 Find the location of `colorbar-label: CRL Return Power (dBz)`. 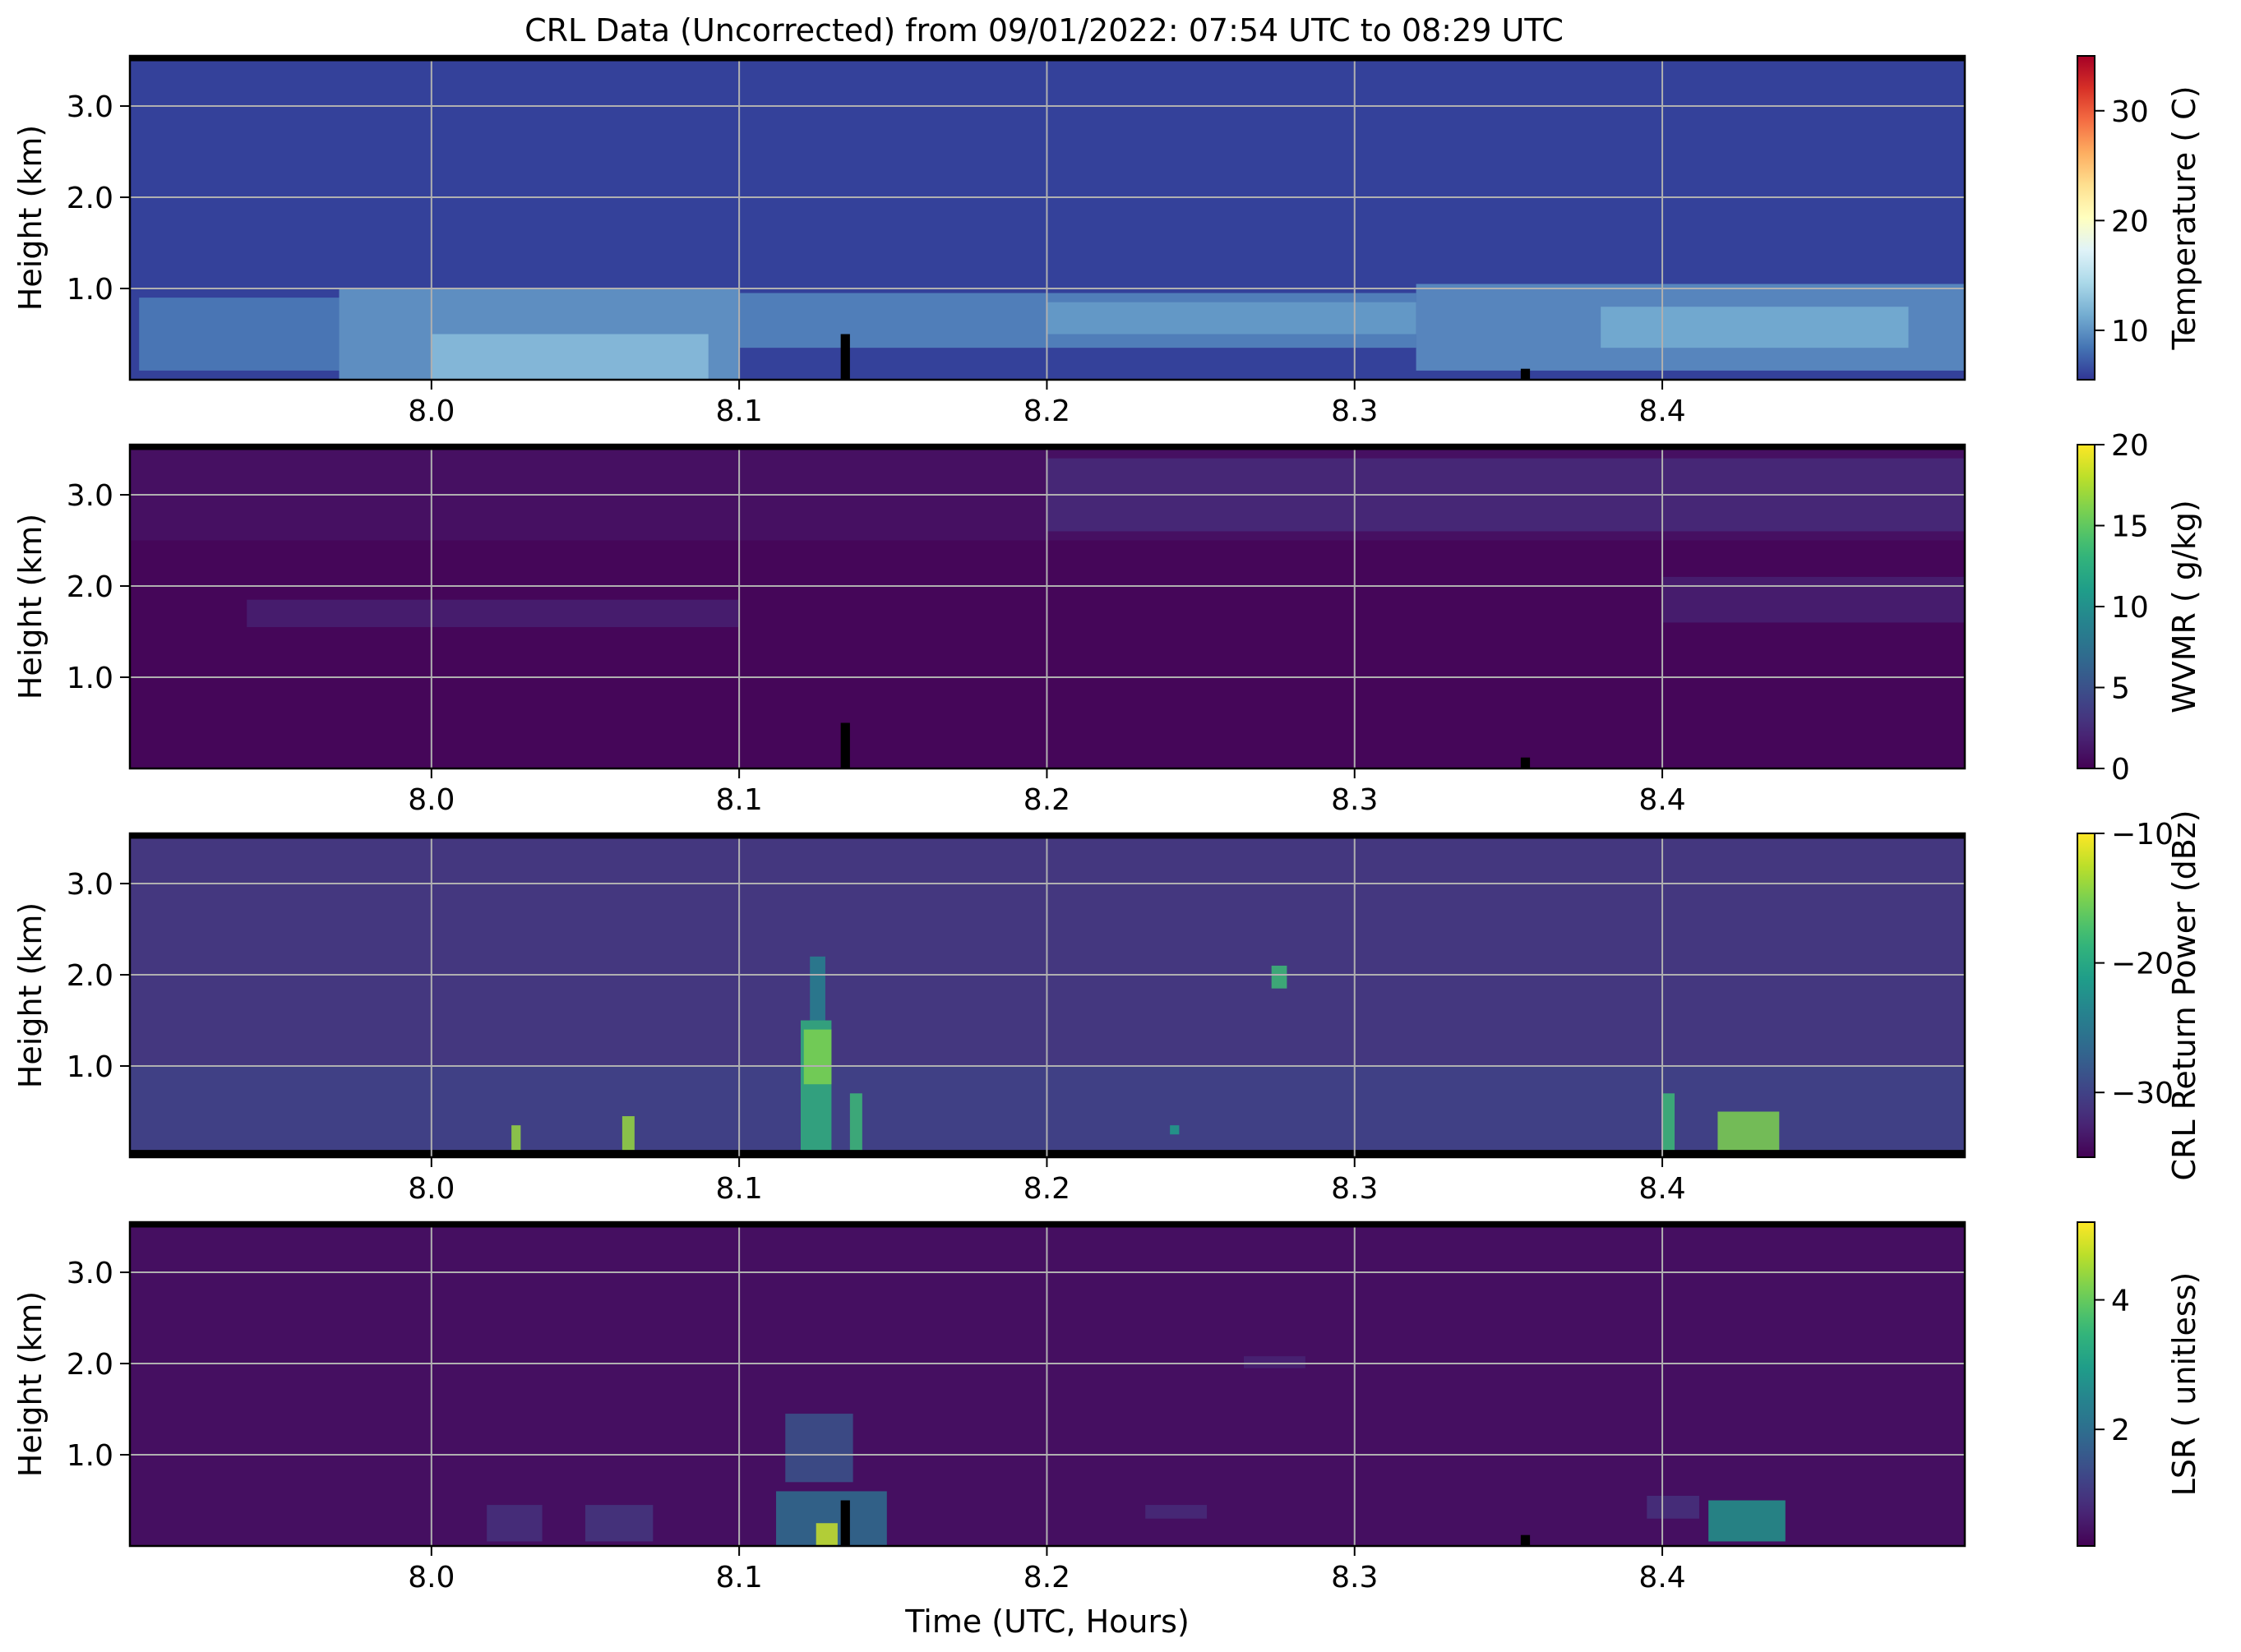

colorbar-label: CRL Return Power (dBz) is located at coordinates (2184, 995).